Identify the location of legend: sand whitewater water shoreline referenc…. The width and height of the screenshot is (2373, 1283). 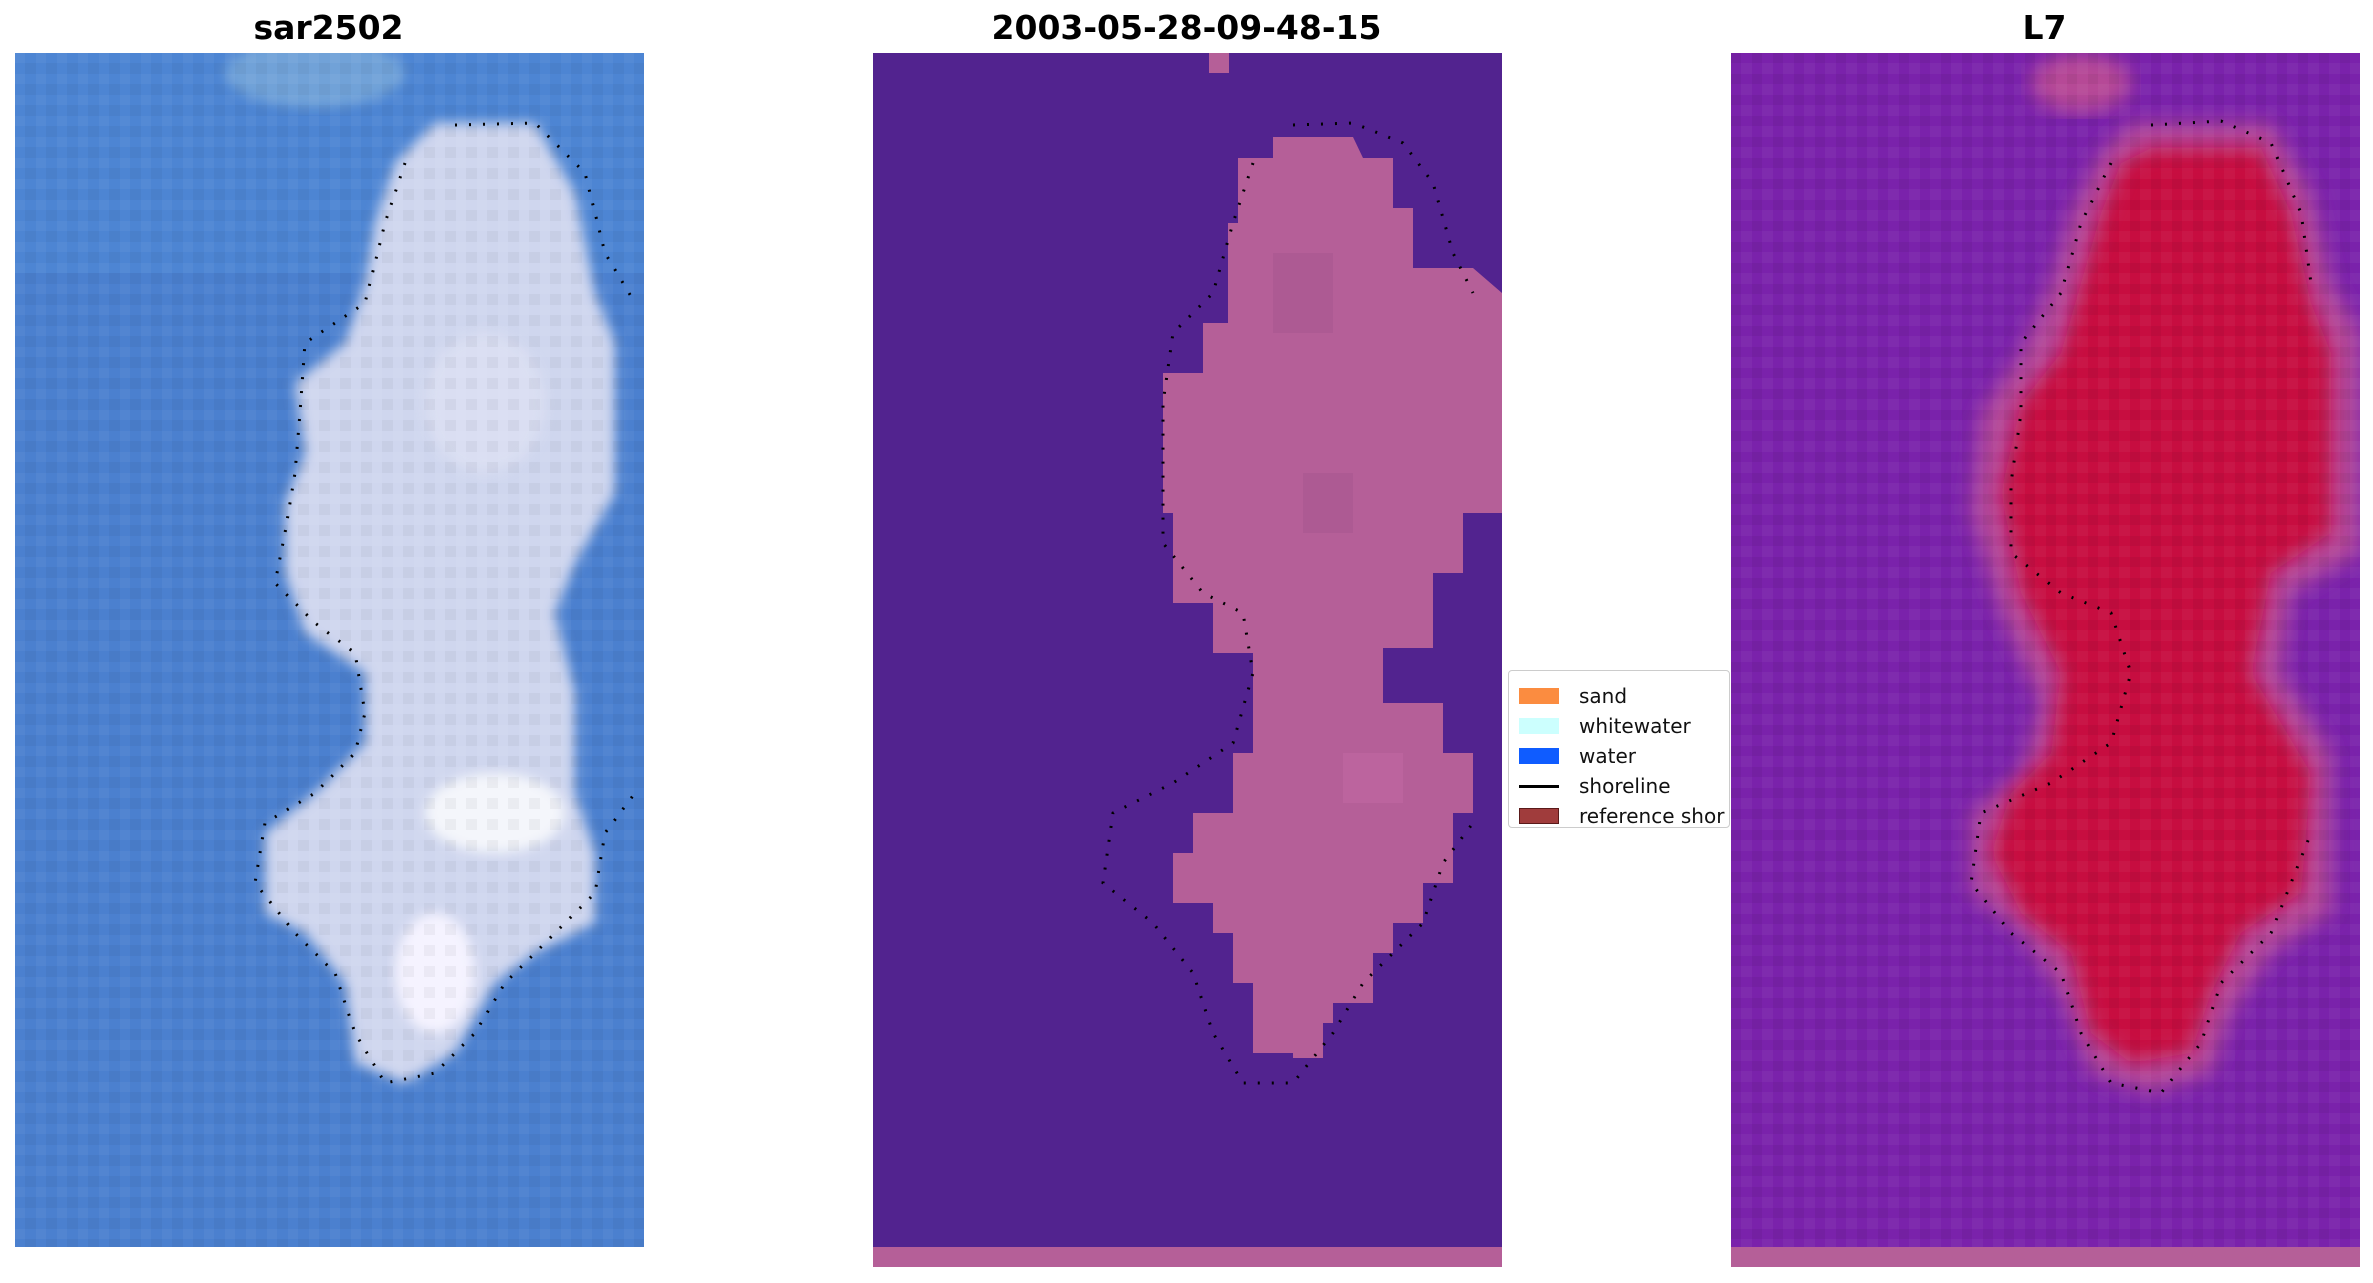
(1619, 749).